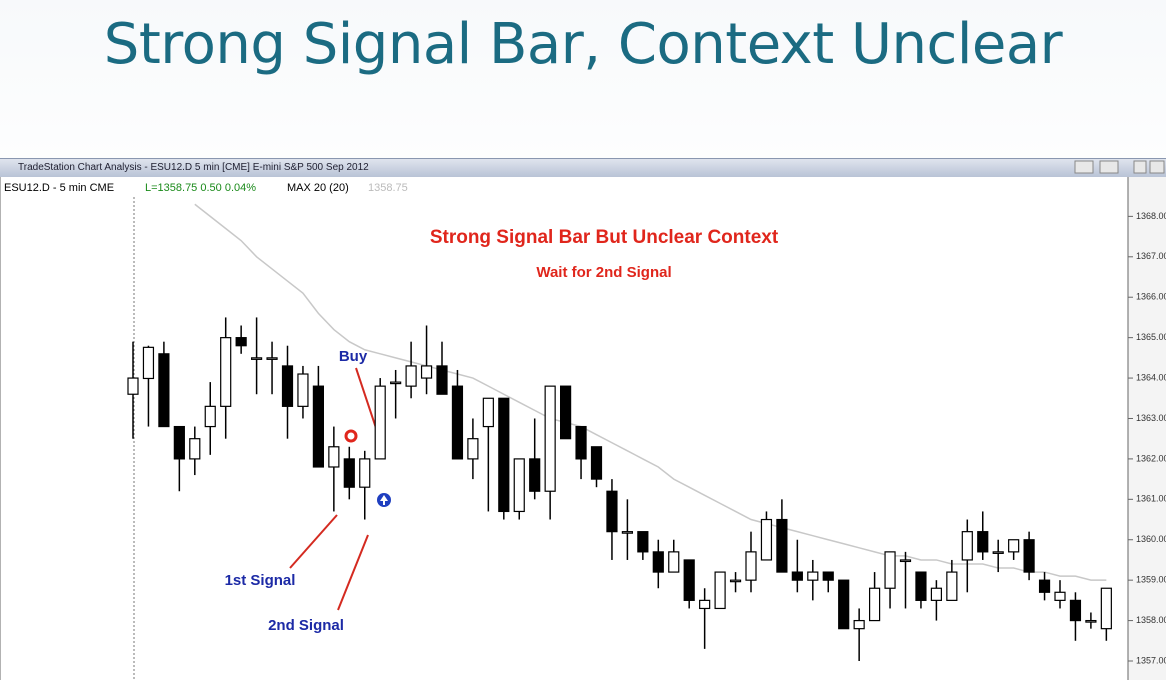 The image size is (1166, 680). I want to click on slide-title: Strong Signal Bar, Context Unclear, so click(583, 44).